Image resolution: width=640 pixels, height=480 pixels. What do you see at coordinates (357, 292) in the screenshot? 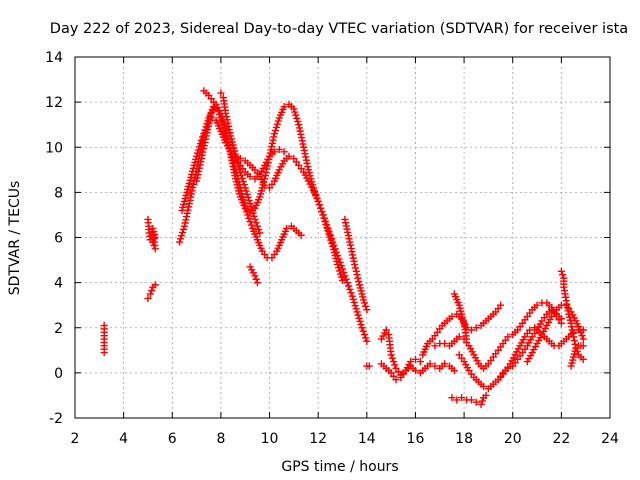
I see `series-arc-h` at bounding box center [357, 292].